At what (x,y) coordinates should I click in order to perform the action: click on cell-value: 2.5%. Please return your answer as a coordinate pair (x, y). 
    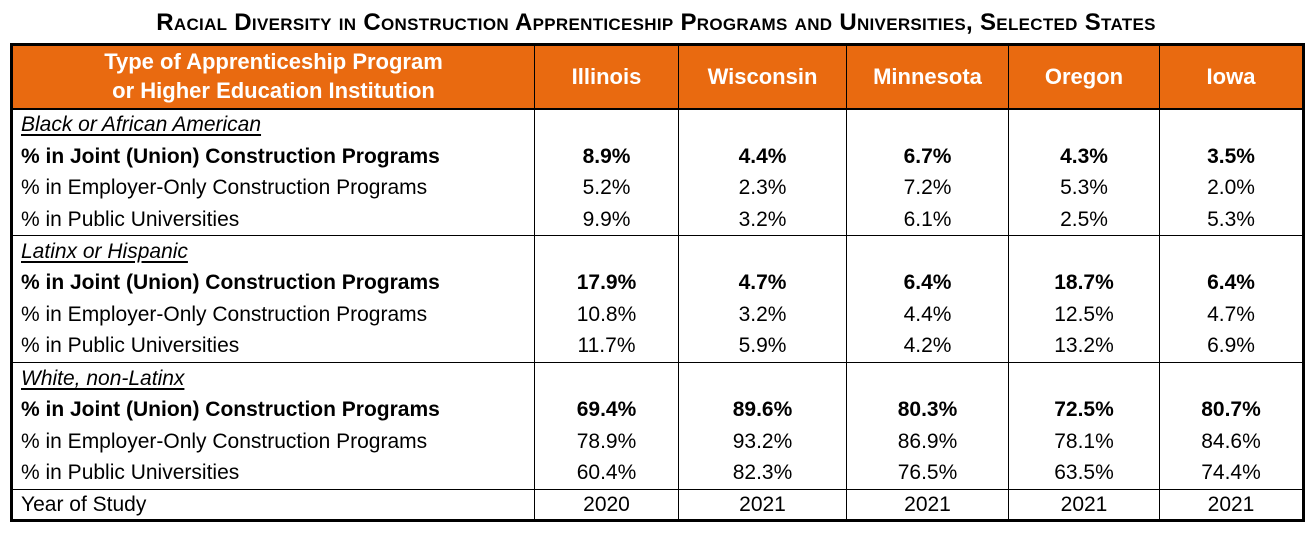
    Looking at the image, I should click on (1084, 220).